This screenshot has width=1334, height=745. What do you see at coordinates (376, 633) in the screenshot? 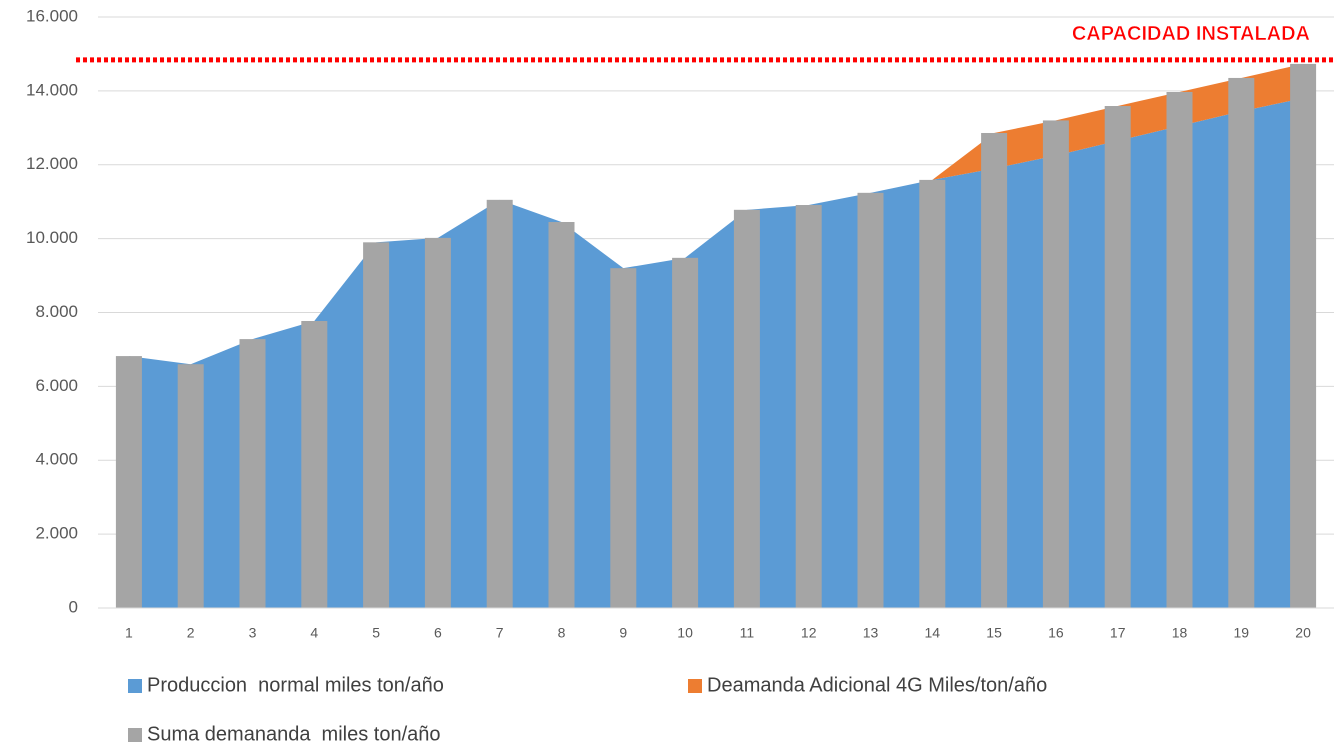
I see `x-tick-label: 5` at bounding box center [376, 633].